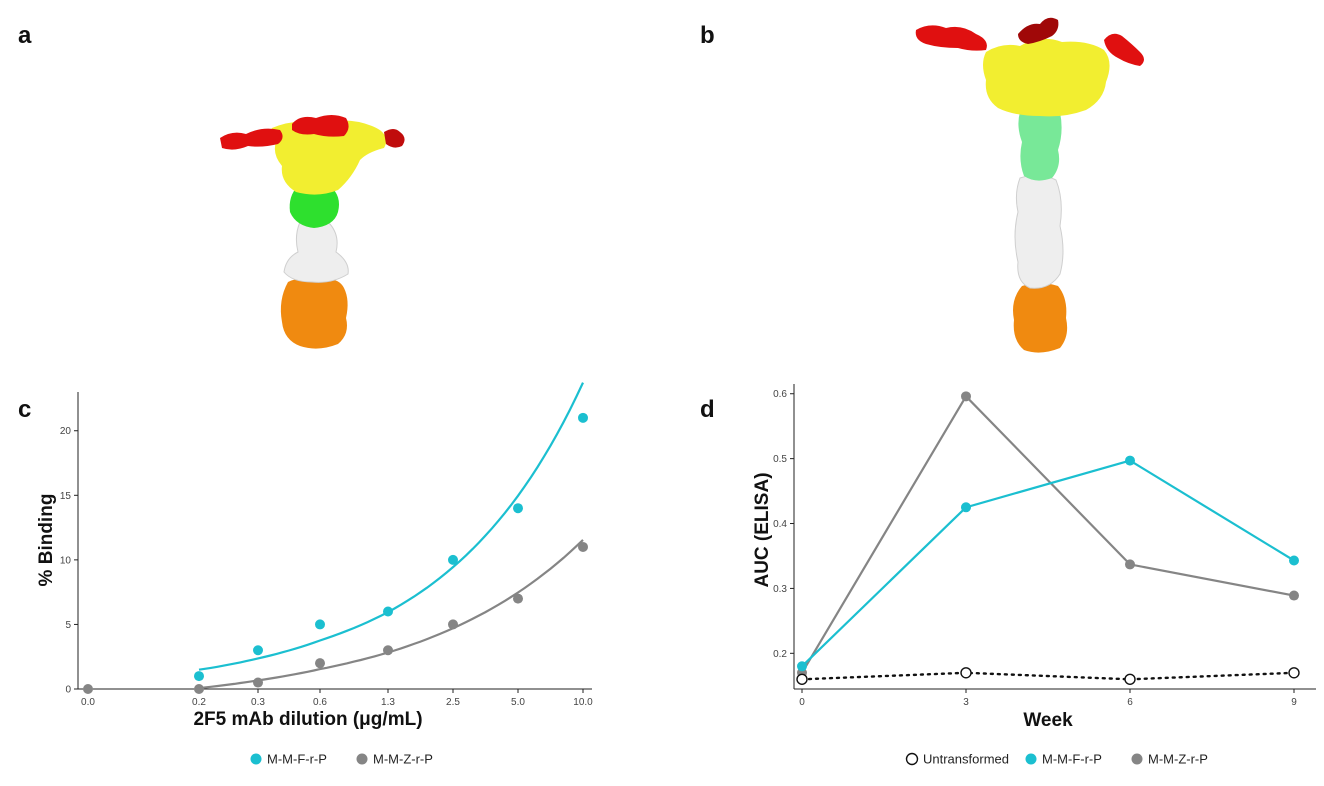 This screenshot has width=1324, height=786. Describe the element at coordinates (780, 589) in the screenshot. I see `y-tick-label: 0.3` at that location.